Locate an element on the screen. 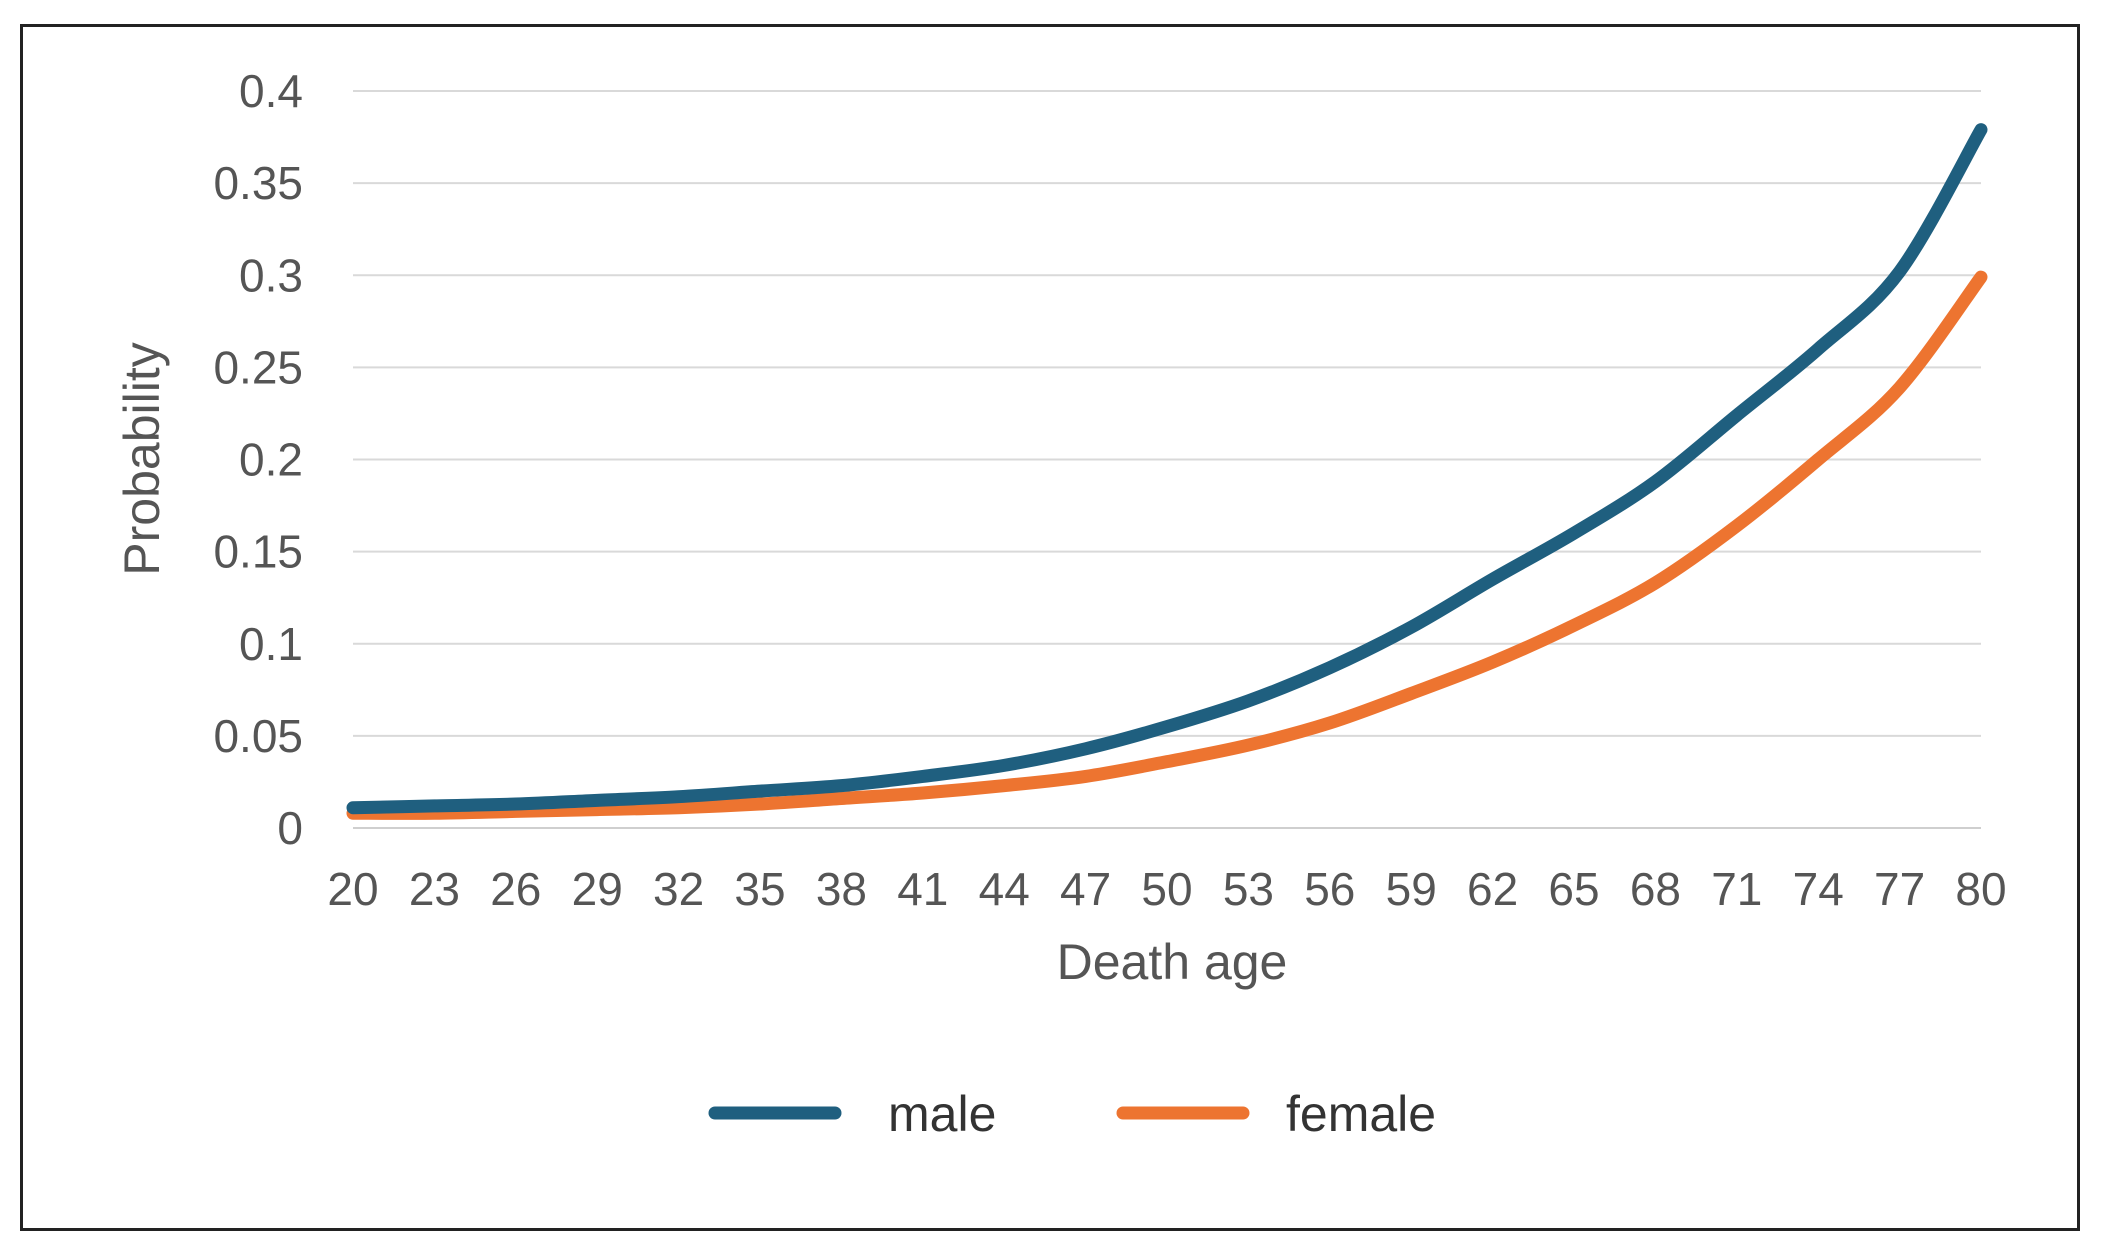 The image size is (2101, 1251). x-tick-label: 71 is located at coordinates (1736, 889).